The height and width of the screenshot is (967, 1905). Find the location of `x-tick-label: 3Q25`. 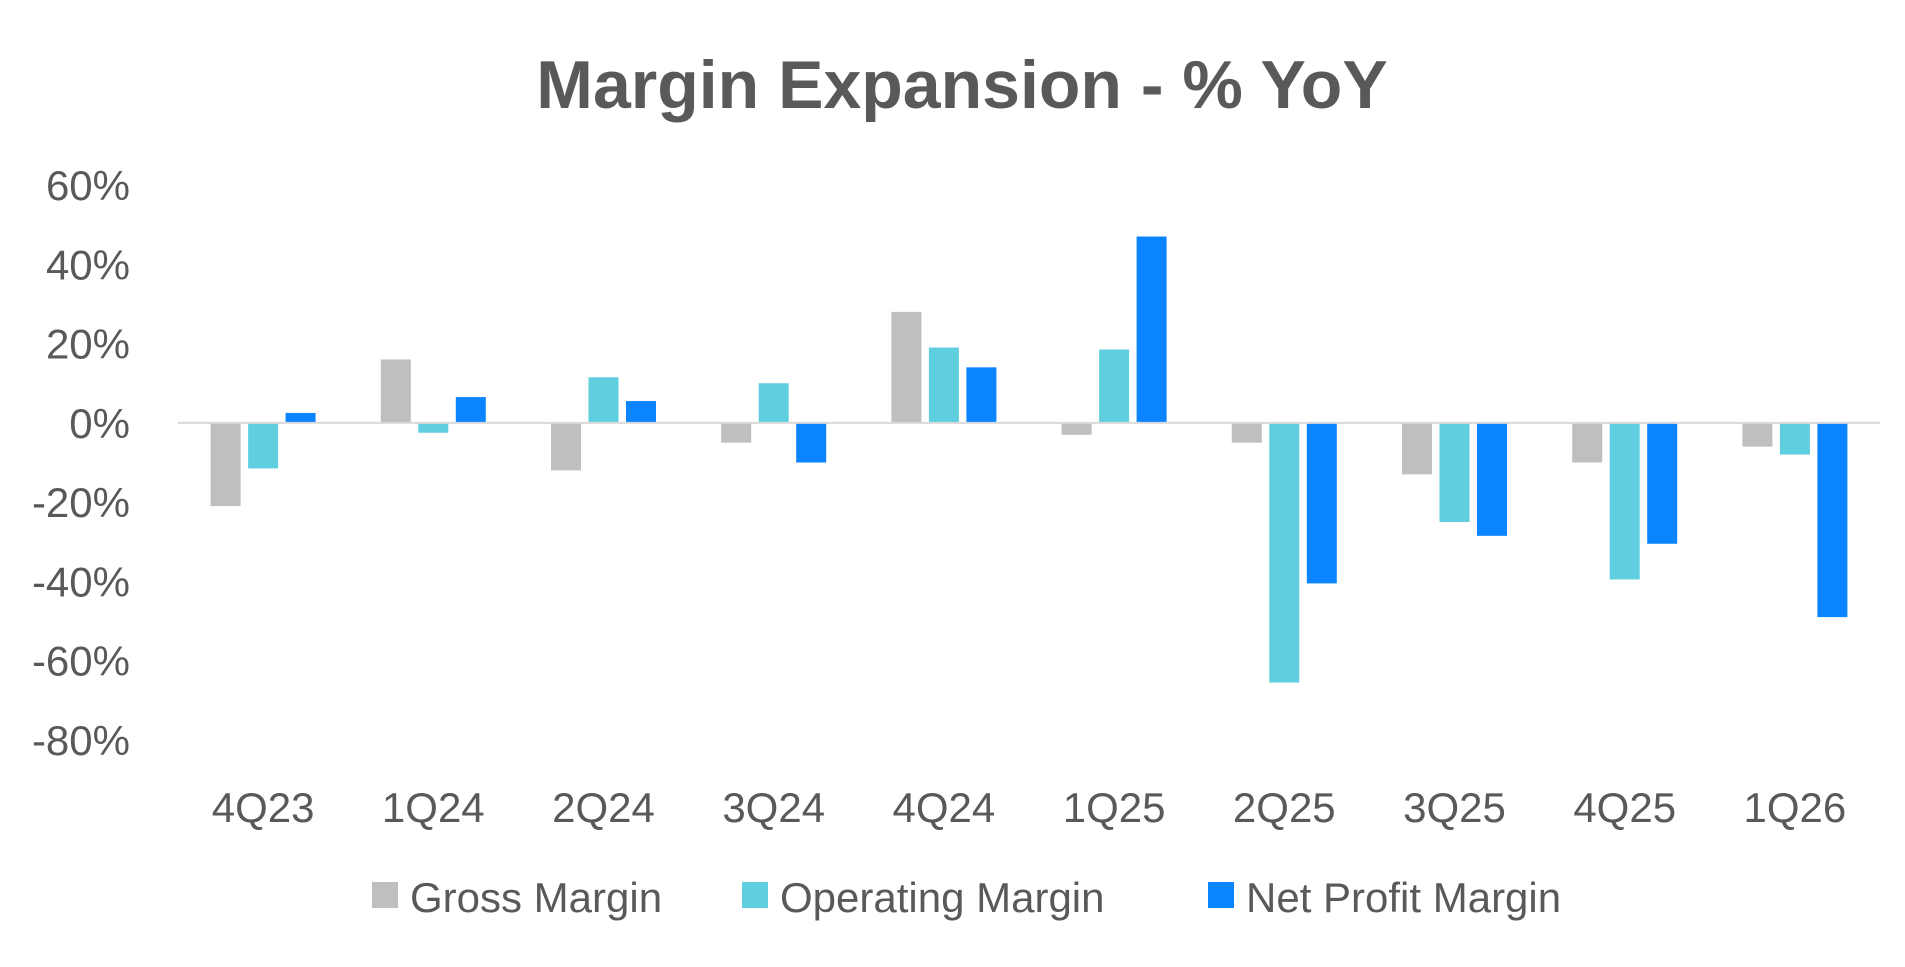

x-tick-label: 3Q25 is located at coordinates (1454, 807).